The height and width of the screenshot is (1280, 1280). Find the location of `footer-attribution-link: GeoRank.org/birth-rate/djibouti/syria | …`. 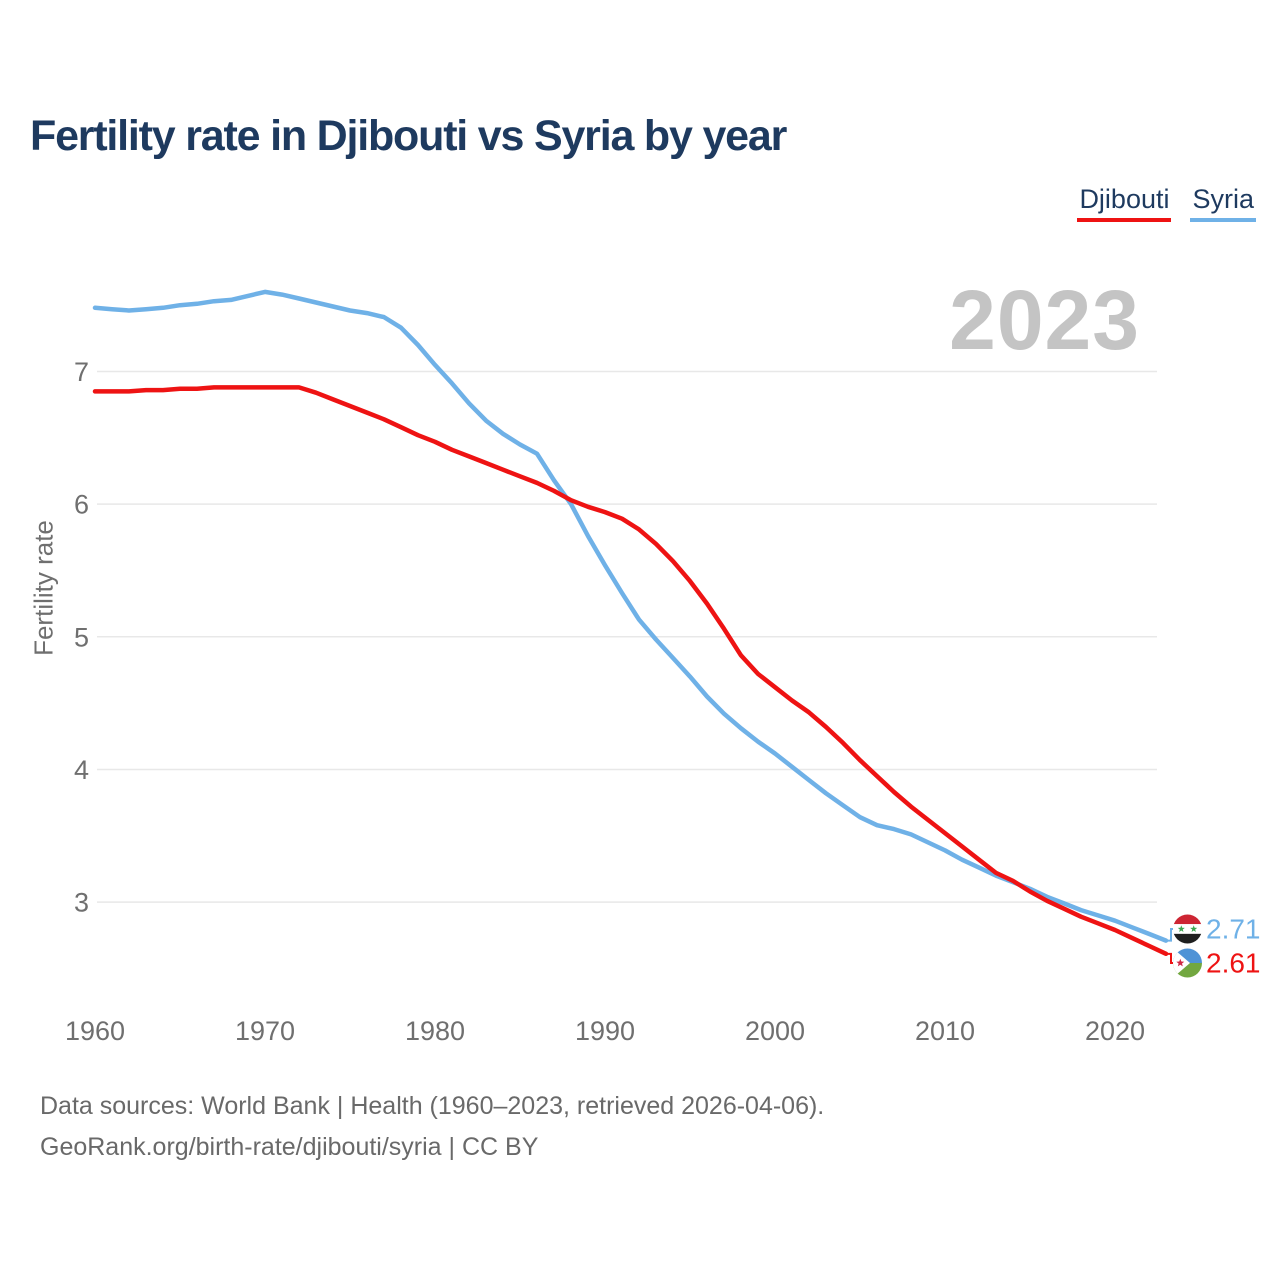

footer-attribution-link: GeoRank.org/birth-rate/djibouti/syria | … is located at coordinates (289, 1147).